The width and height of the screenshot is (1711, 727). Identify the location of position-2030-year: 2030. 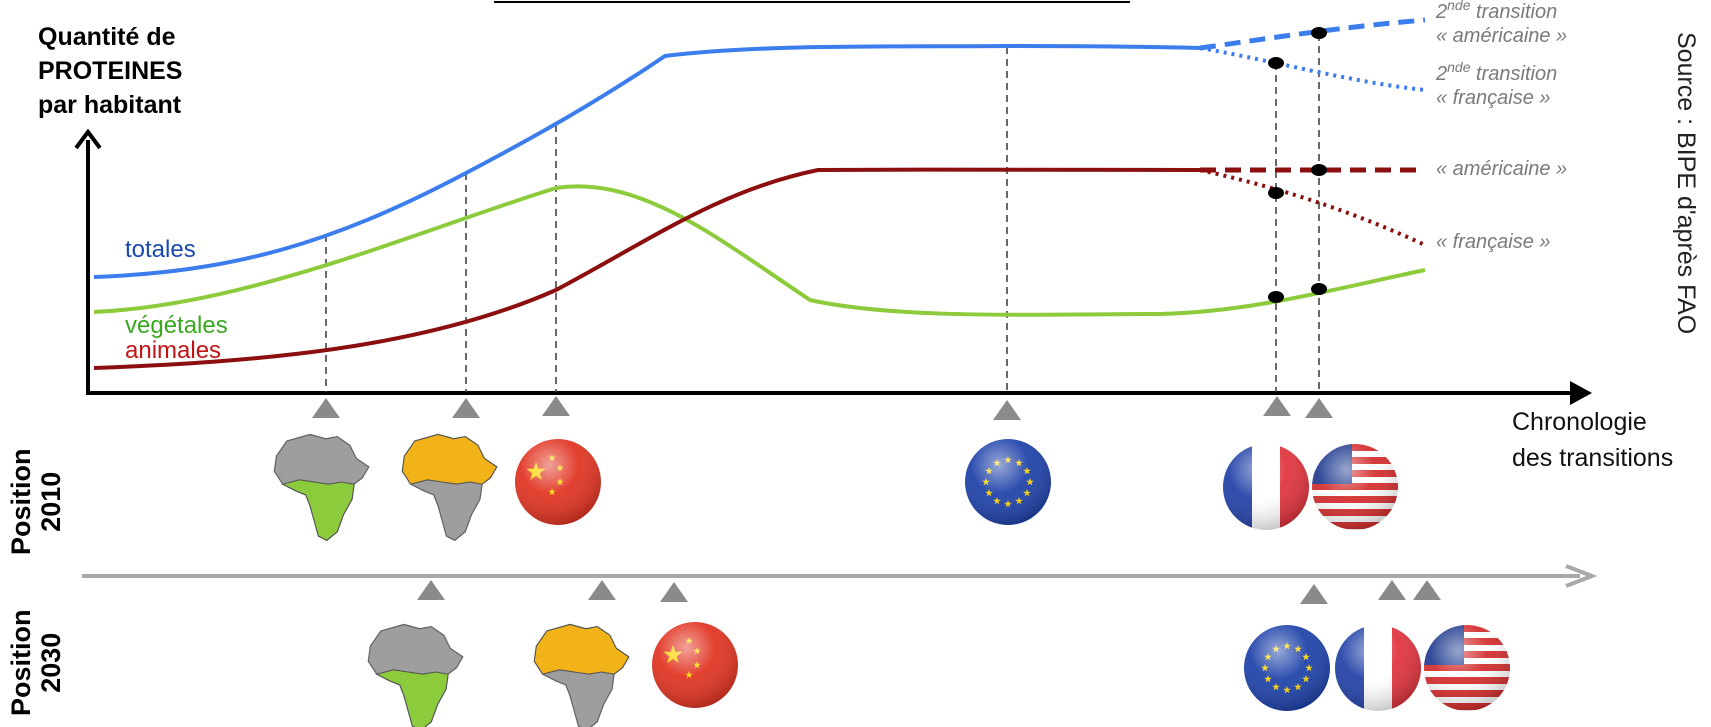
(51, 662).